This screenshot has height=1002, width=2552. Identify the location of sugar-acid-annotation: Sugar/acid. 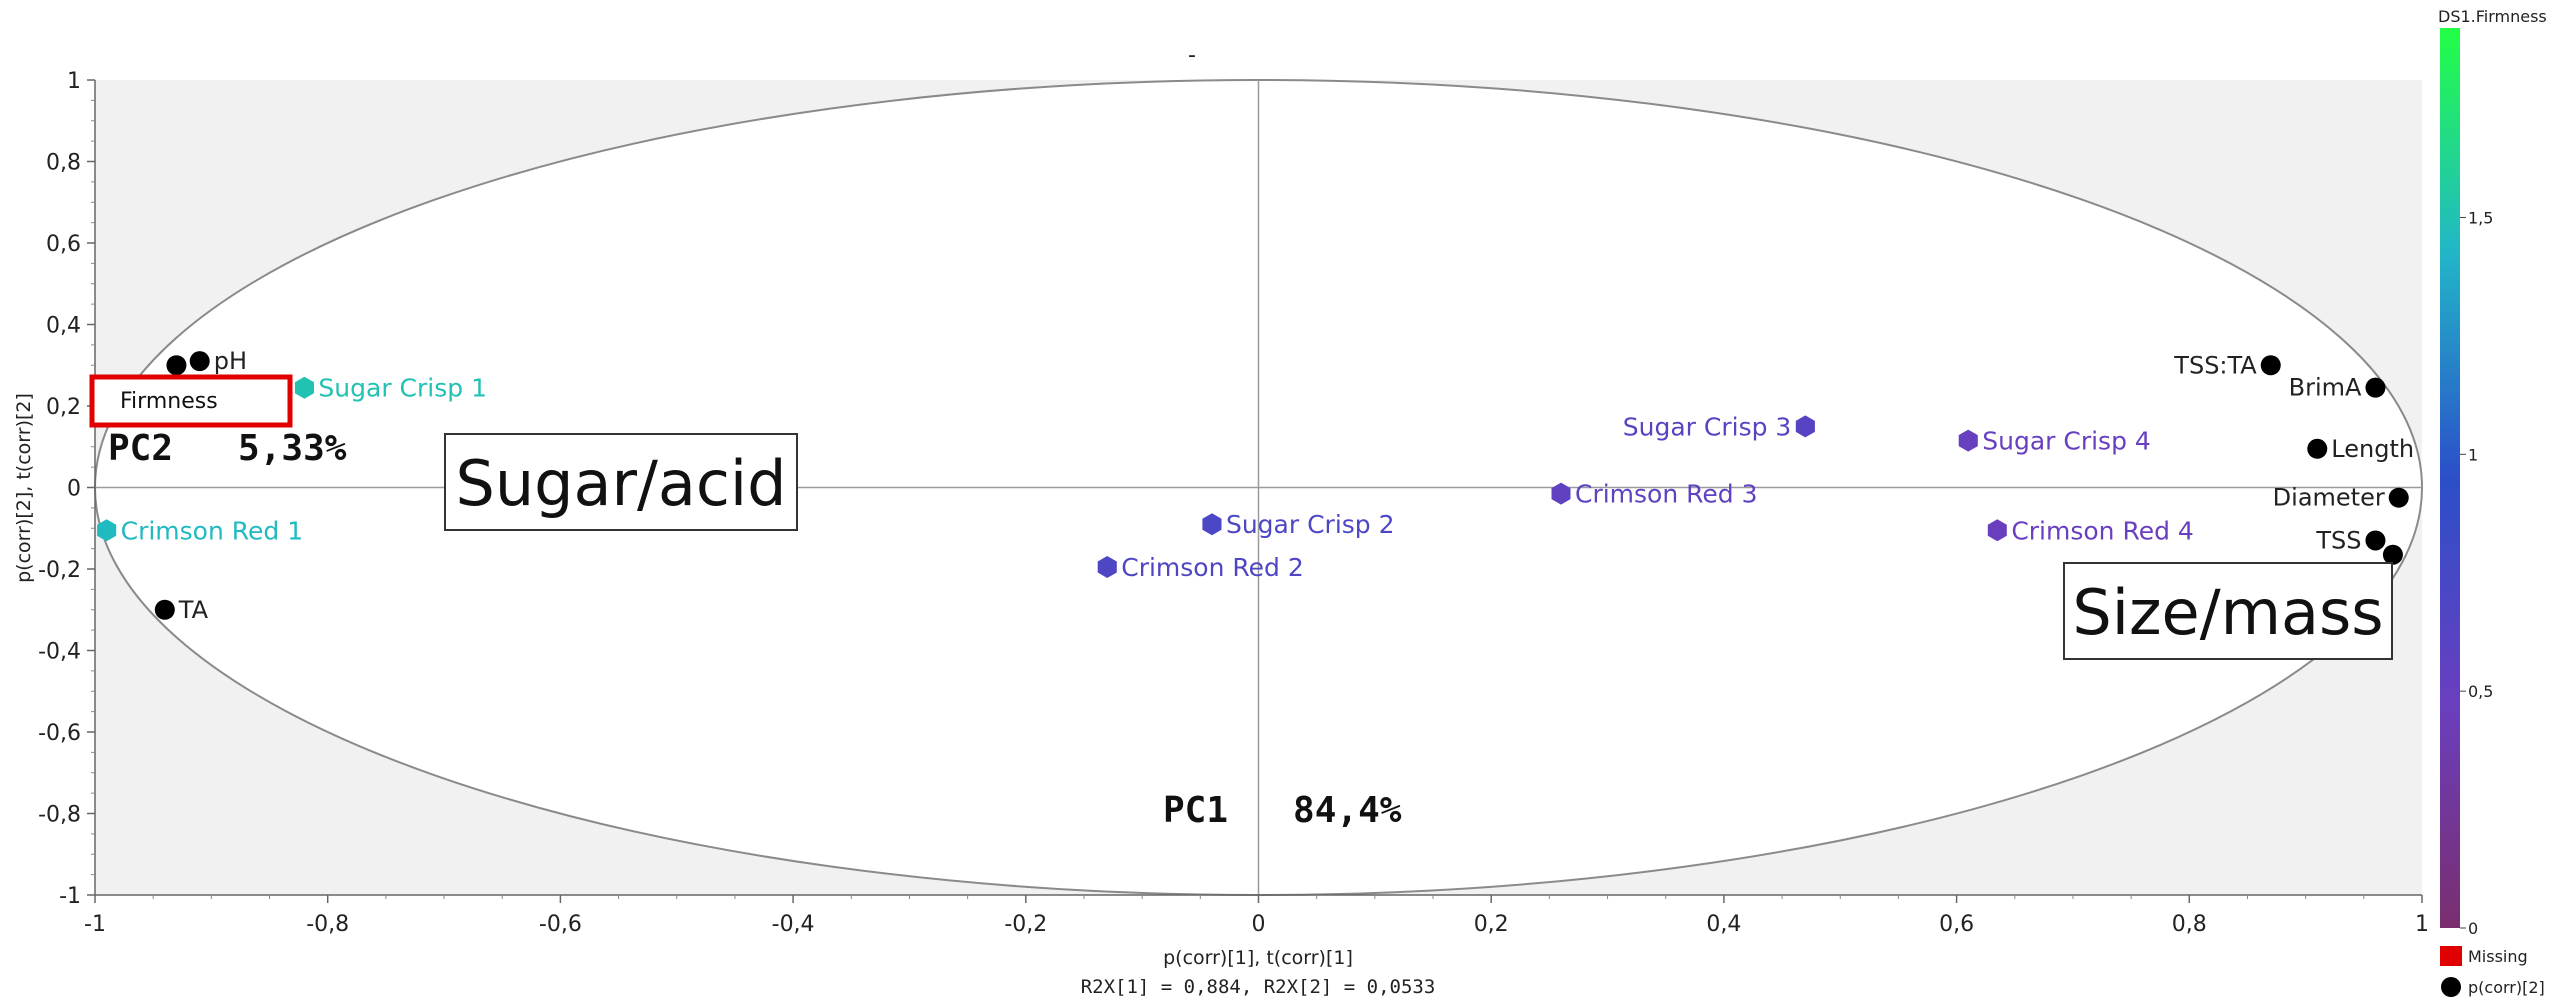
(620, 483).